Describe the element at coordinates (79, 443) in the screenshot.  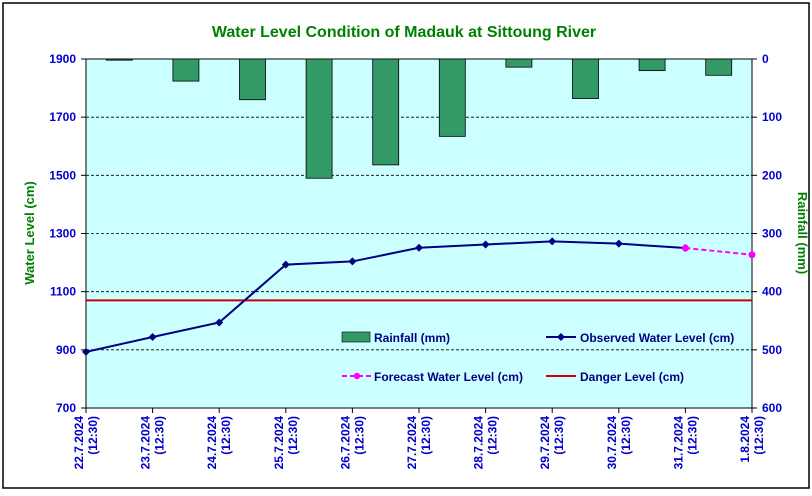
I see `x-tick-date-0: 22.7.2024` at that location.